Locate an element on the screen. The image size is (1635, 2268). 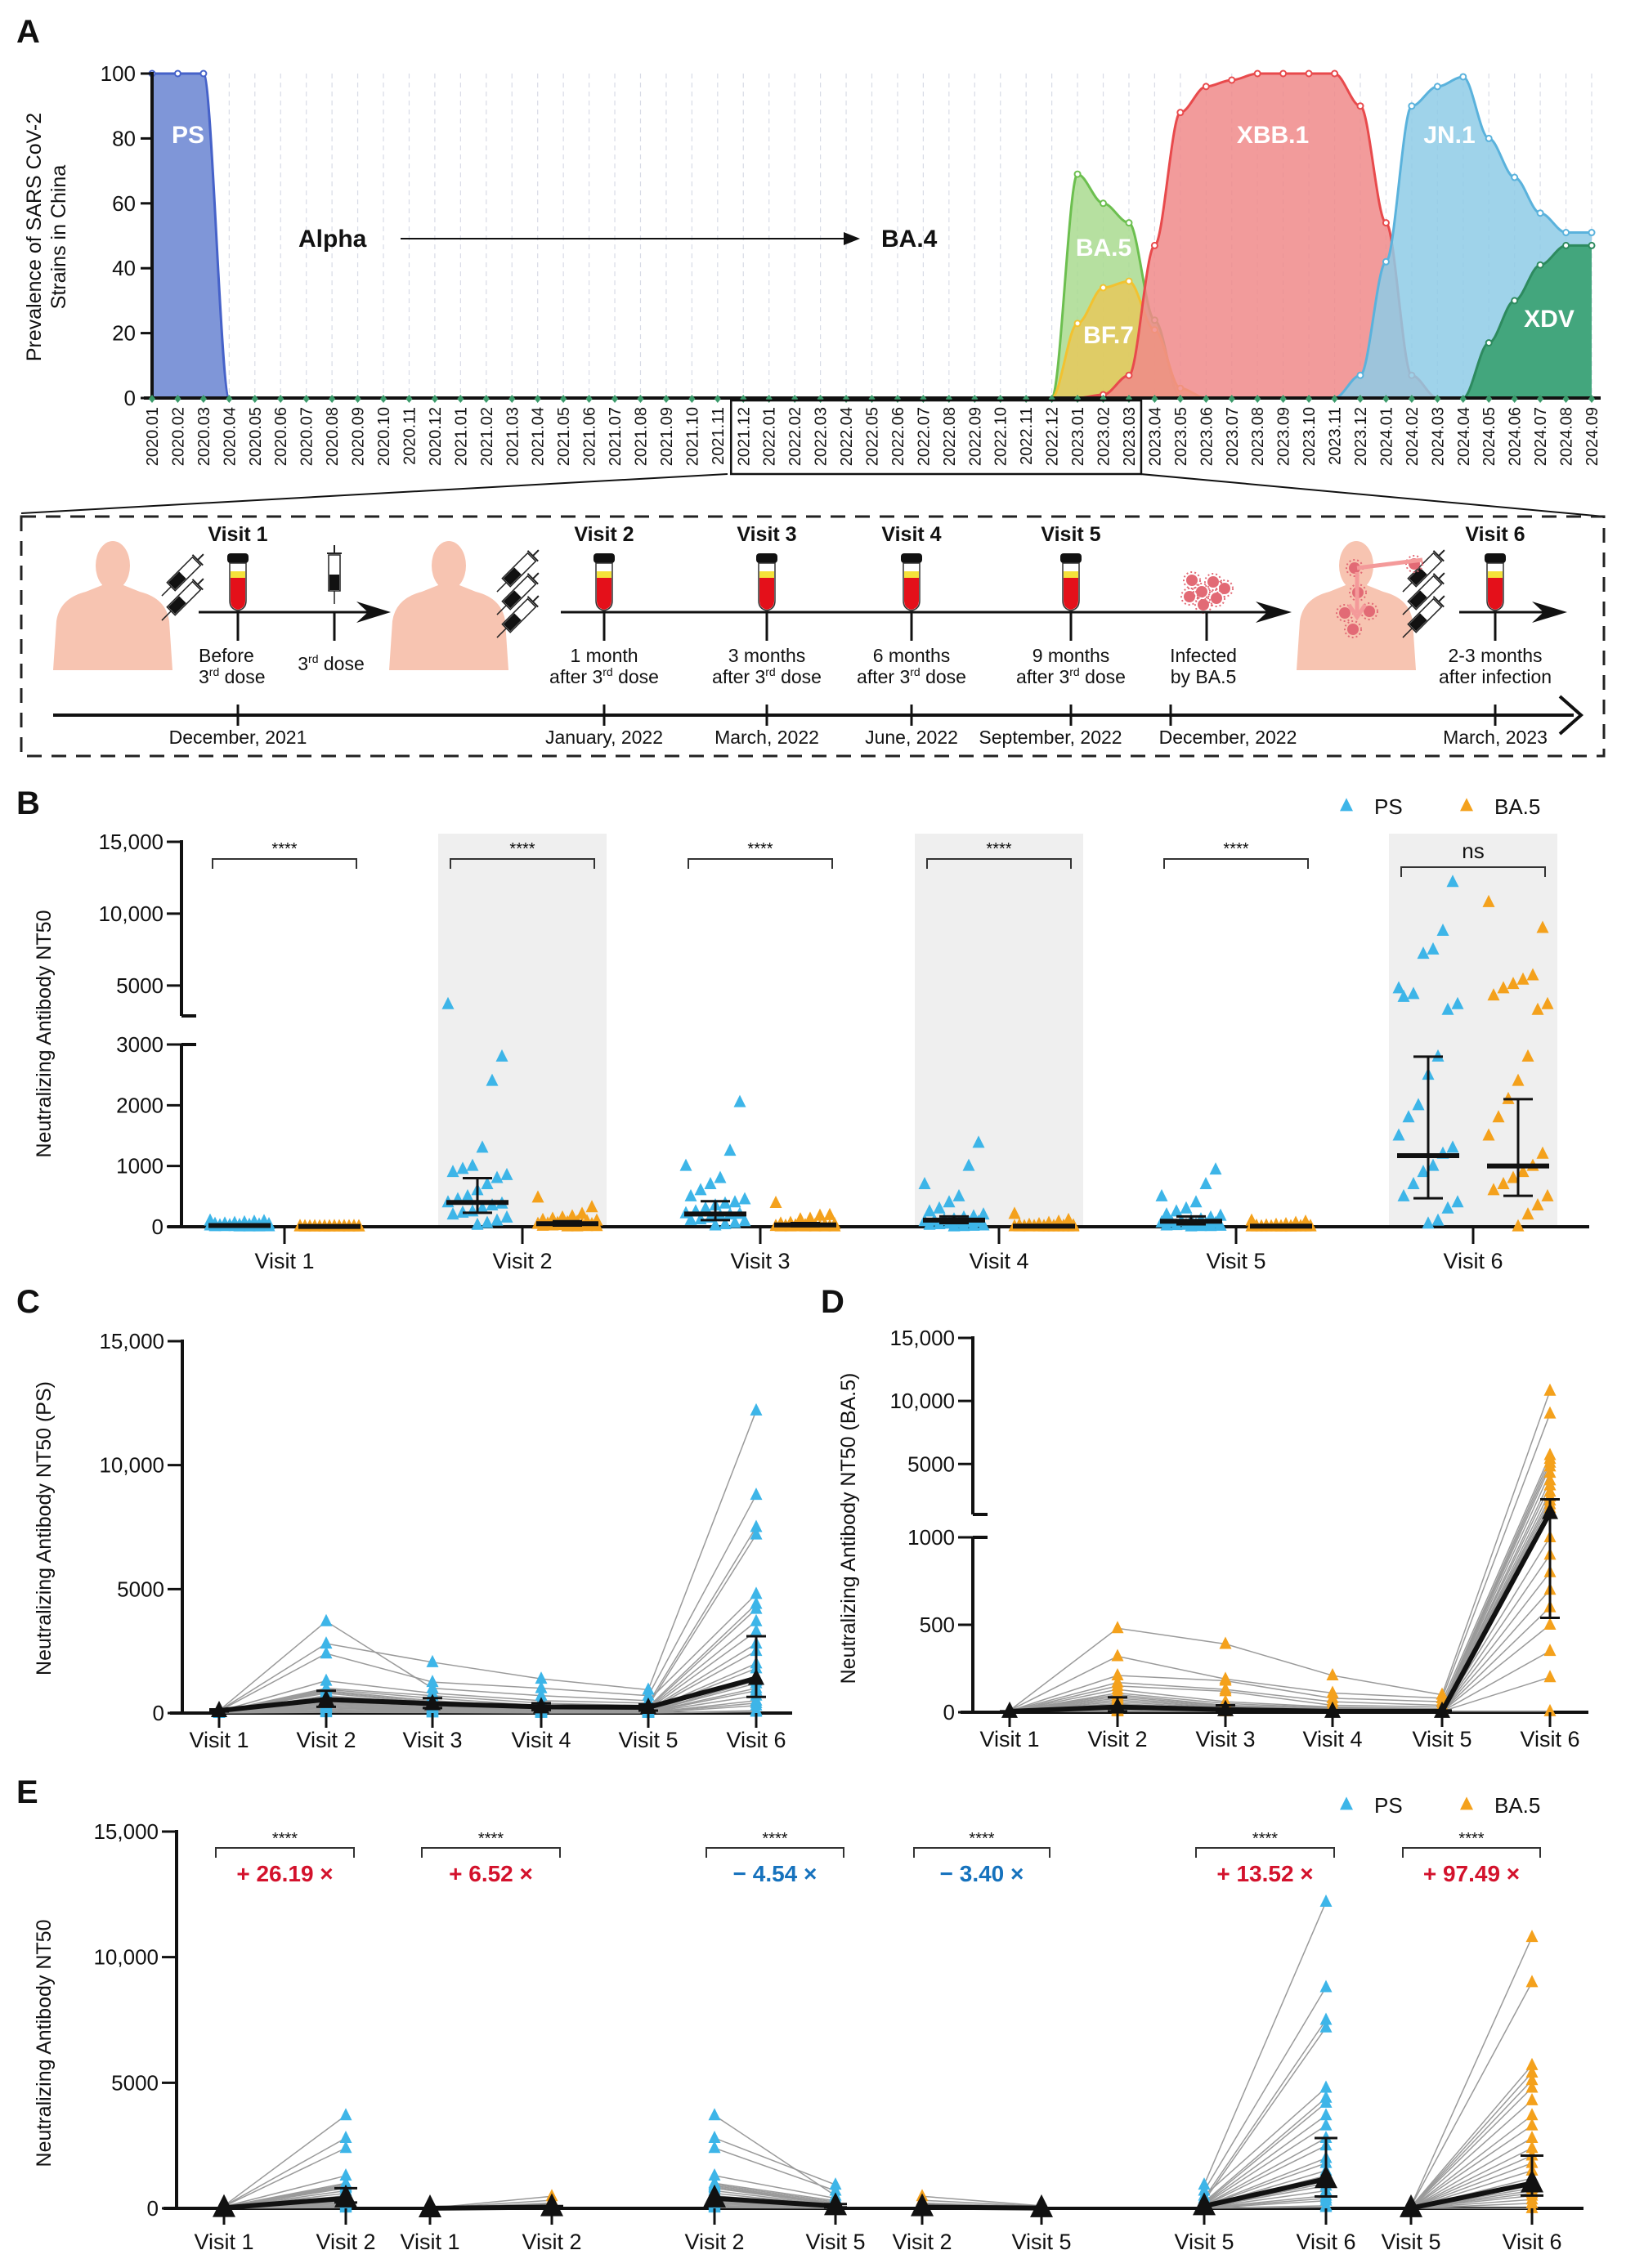
y-tick-label: 80 is located at coordinates (124, 138).